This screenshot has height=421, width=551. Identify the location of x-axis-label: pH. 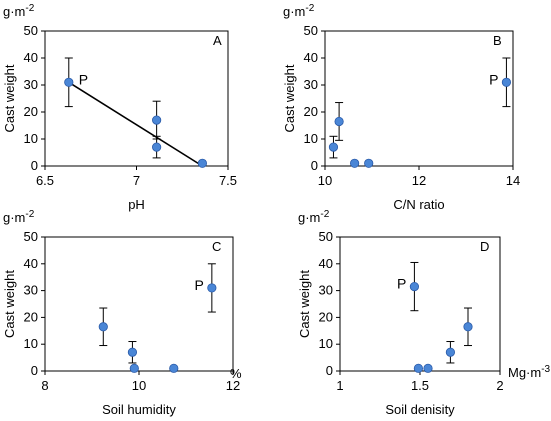
(136, 204).